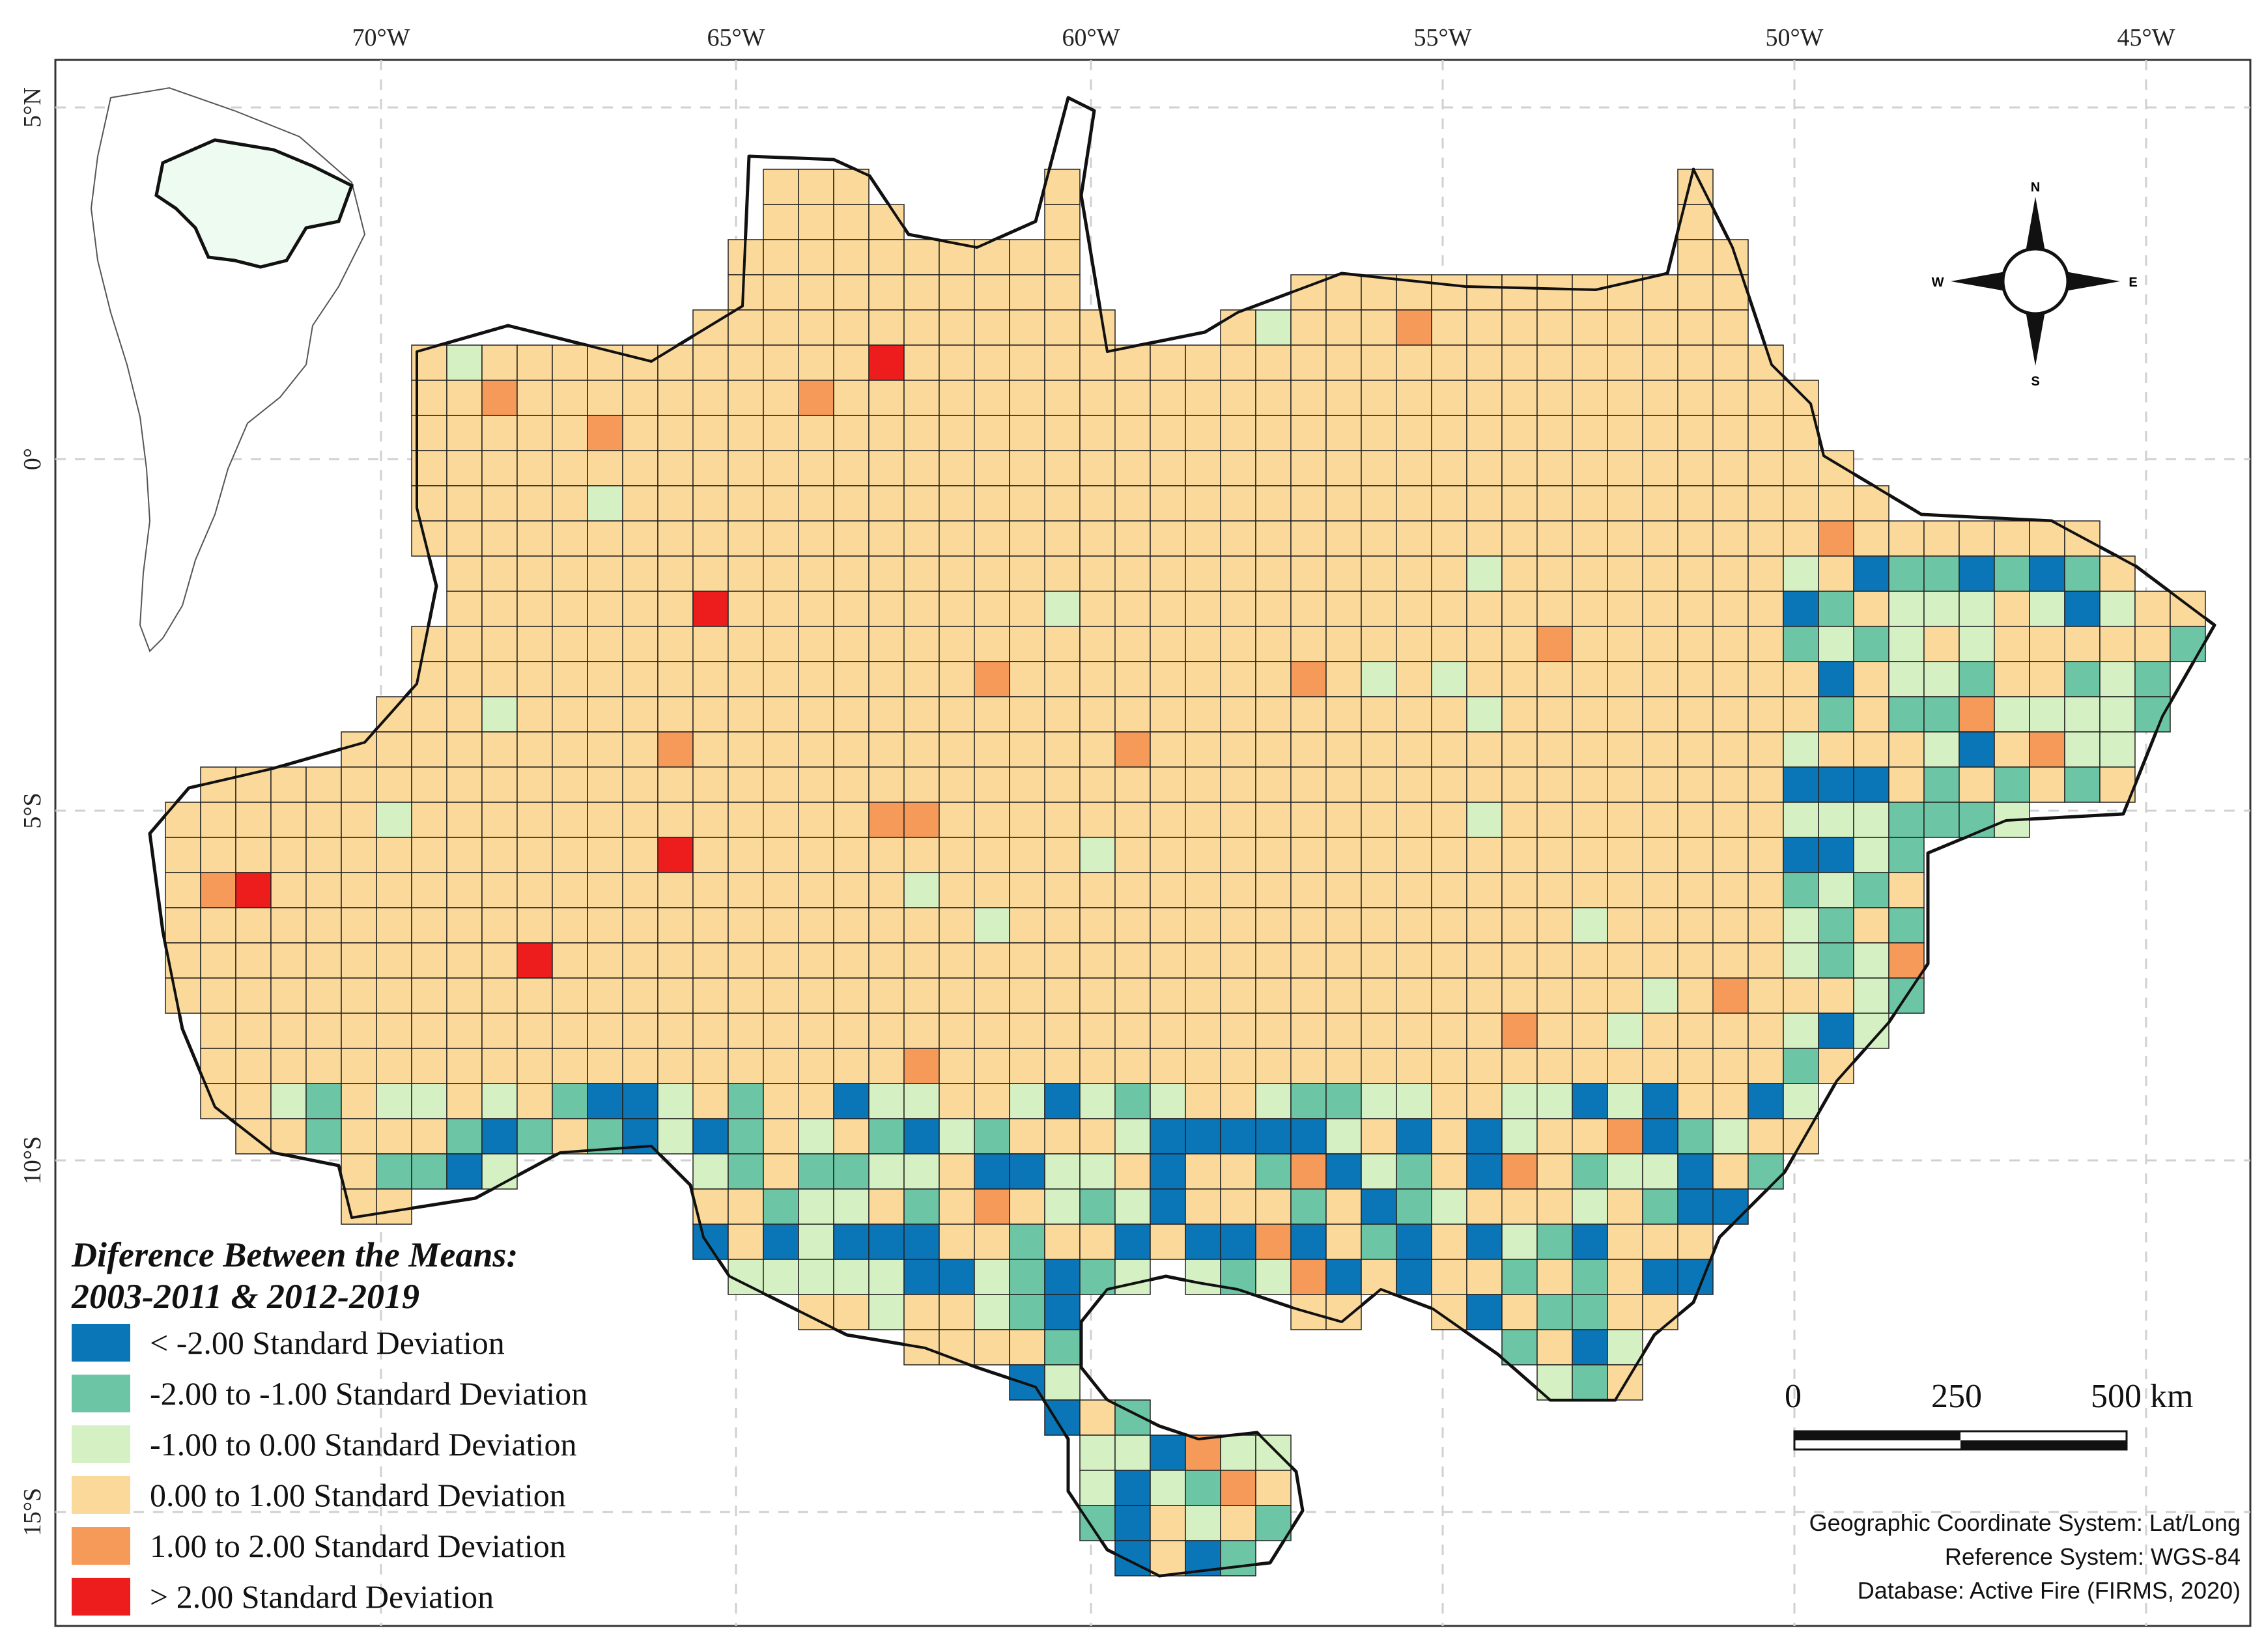 This screenshot has height=1652, width=2264. Describe the element at coordinates (1793, 1396) in the screenshot. I see `scale-label-0: 0` at that location.